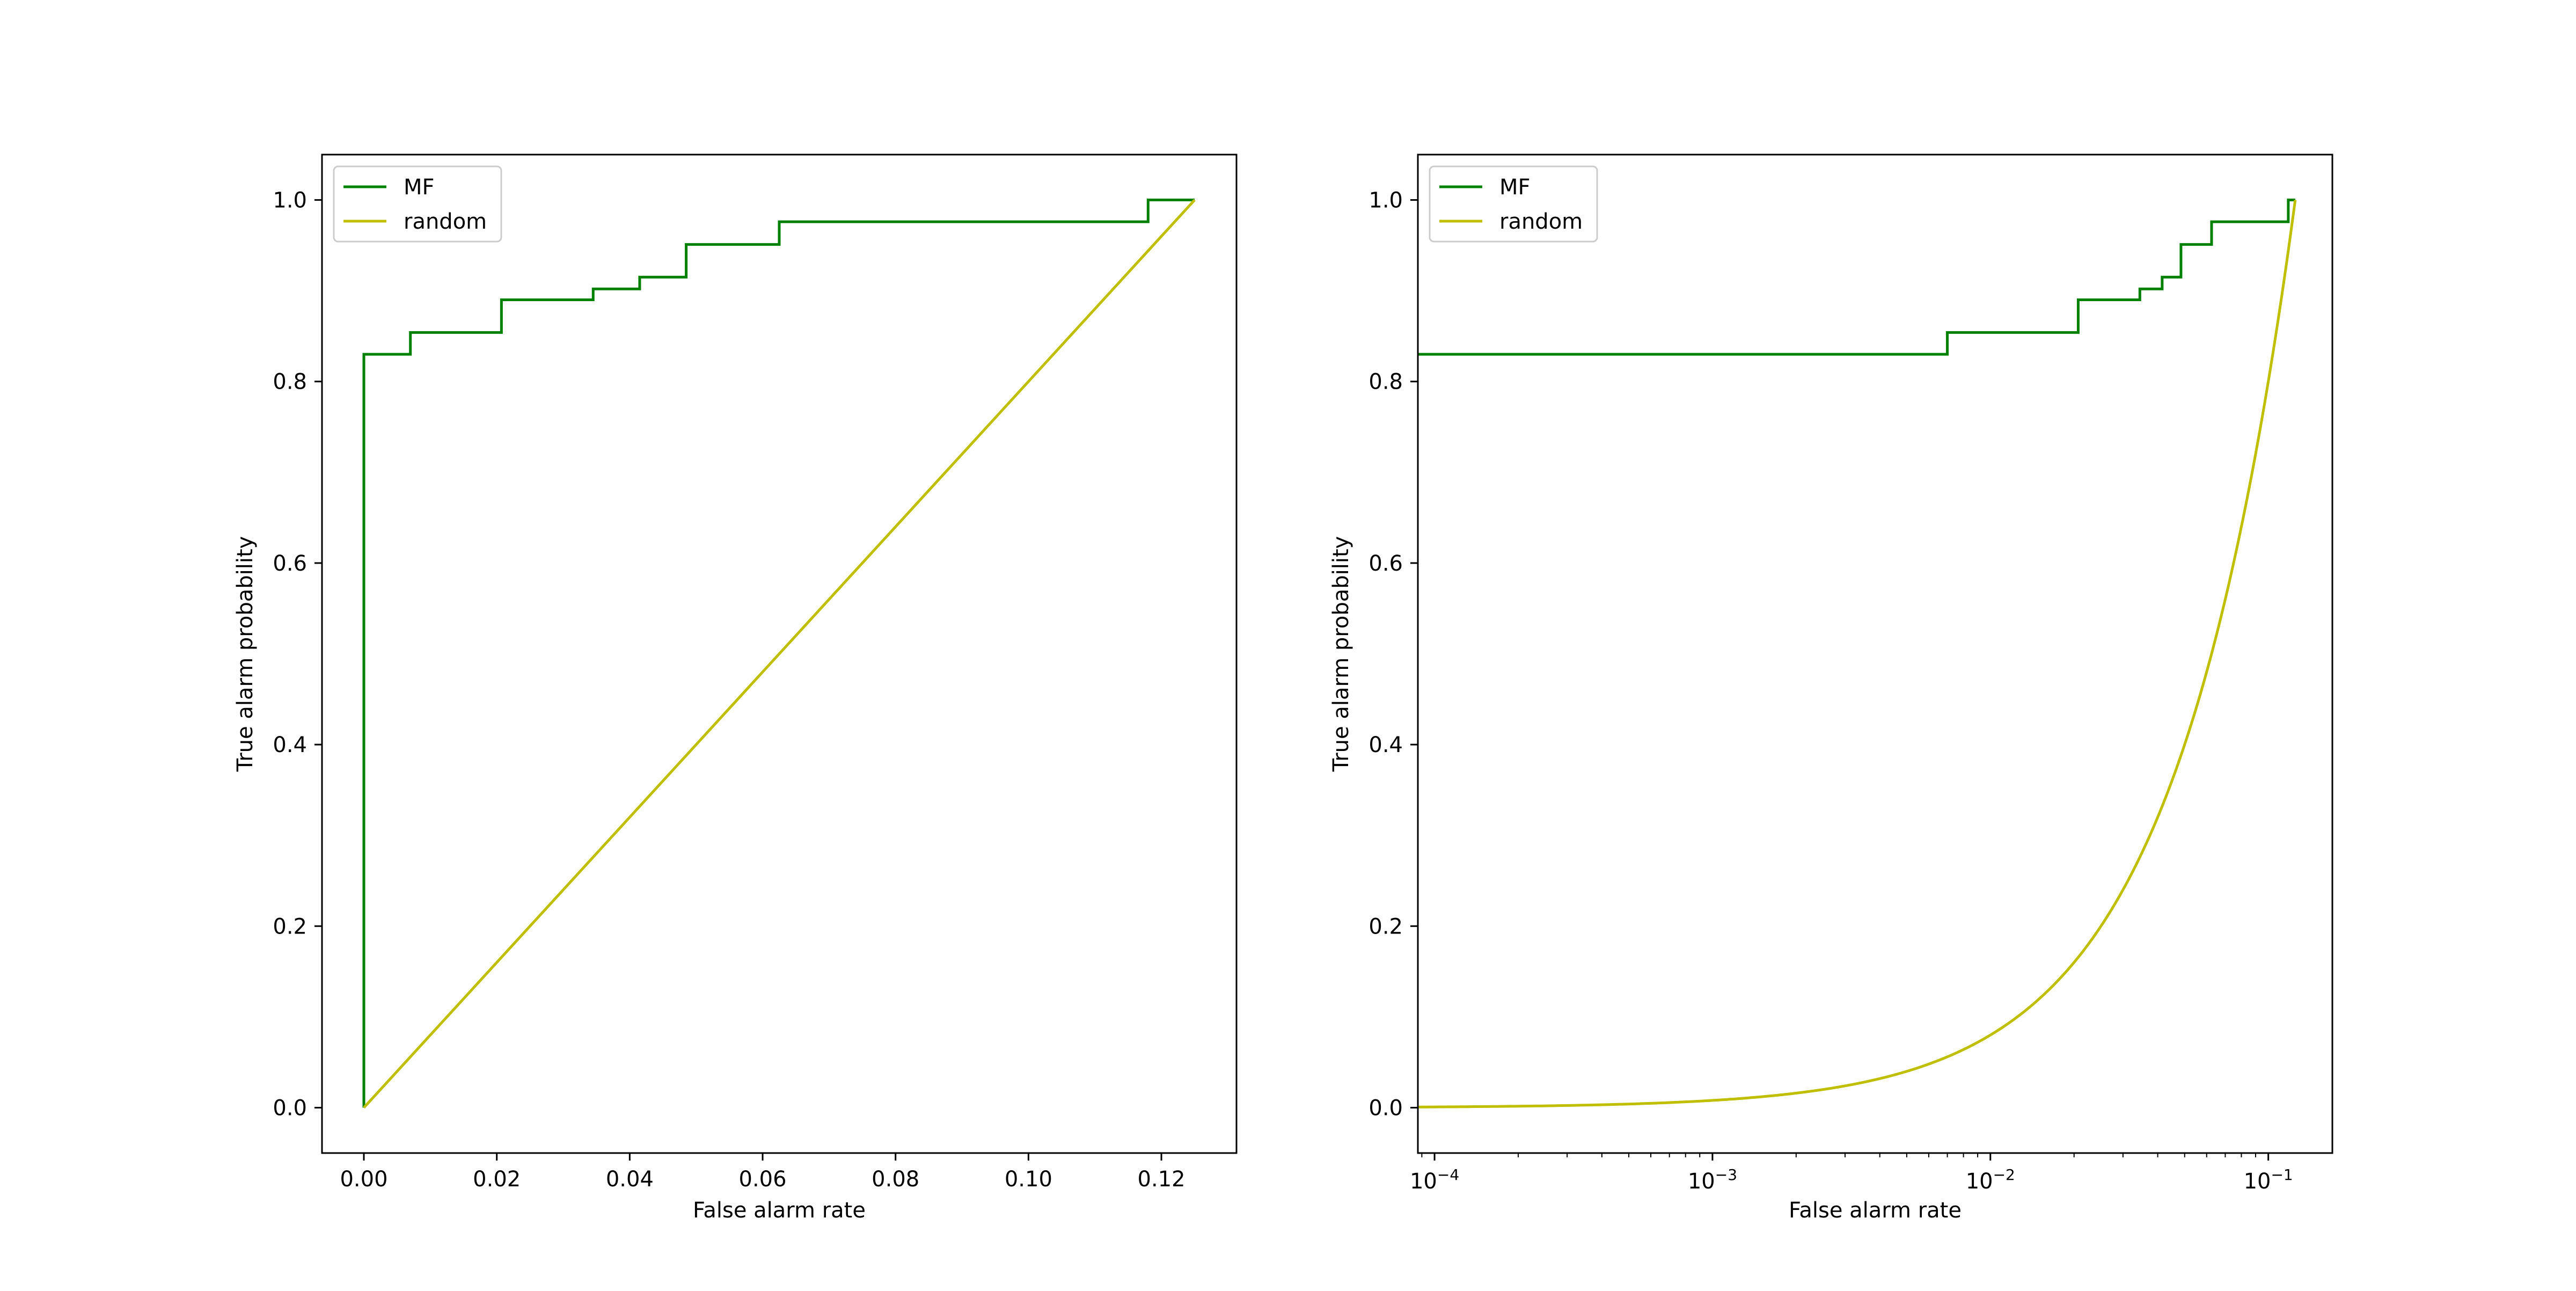 This screenshot has width=2576, height=1291. What do you see at coordinates (1434, 1180) in the screenshot?
I see `x-tick-label: 10⁻⁴` at bounding box center [1434, 1180].